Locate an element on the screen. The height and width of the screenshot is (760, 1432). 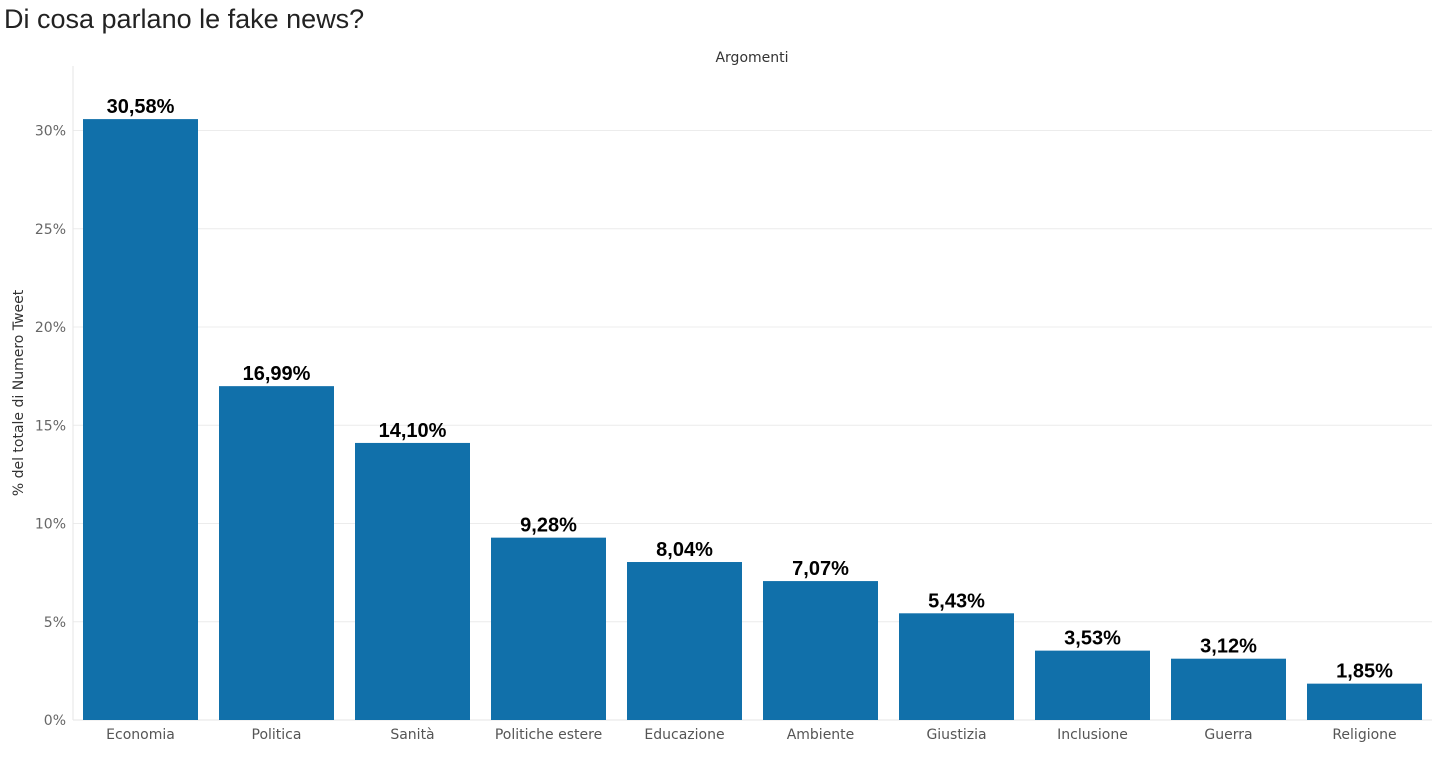
y-tick-label: 20% is located at coordinates (50, 328).